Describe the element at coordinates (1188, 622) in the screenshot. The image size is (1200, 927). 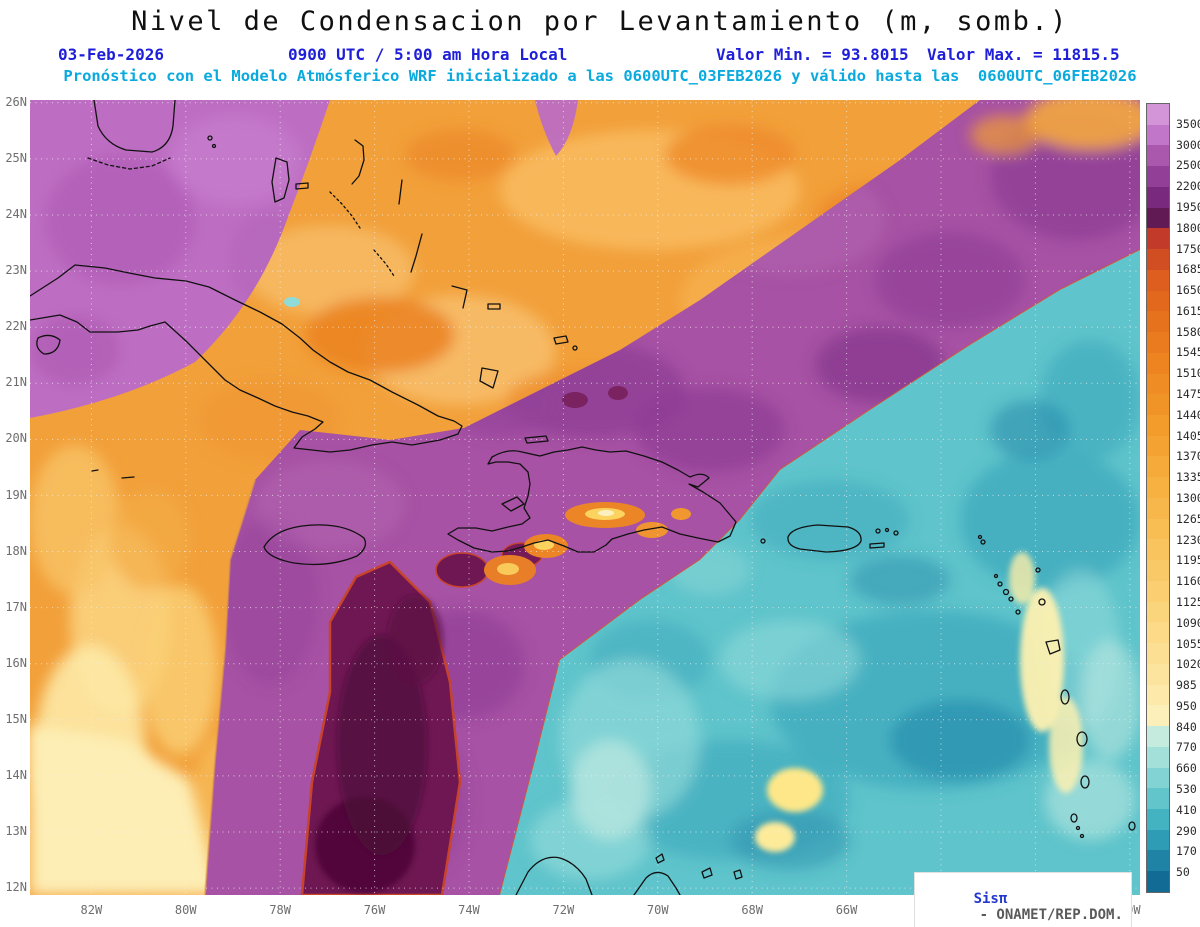
I see `colorbar-level-1090: 1090` at that location.